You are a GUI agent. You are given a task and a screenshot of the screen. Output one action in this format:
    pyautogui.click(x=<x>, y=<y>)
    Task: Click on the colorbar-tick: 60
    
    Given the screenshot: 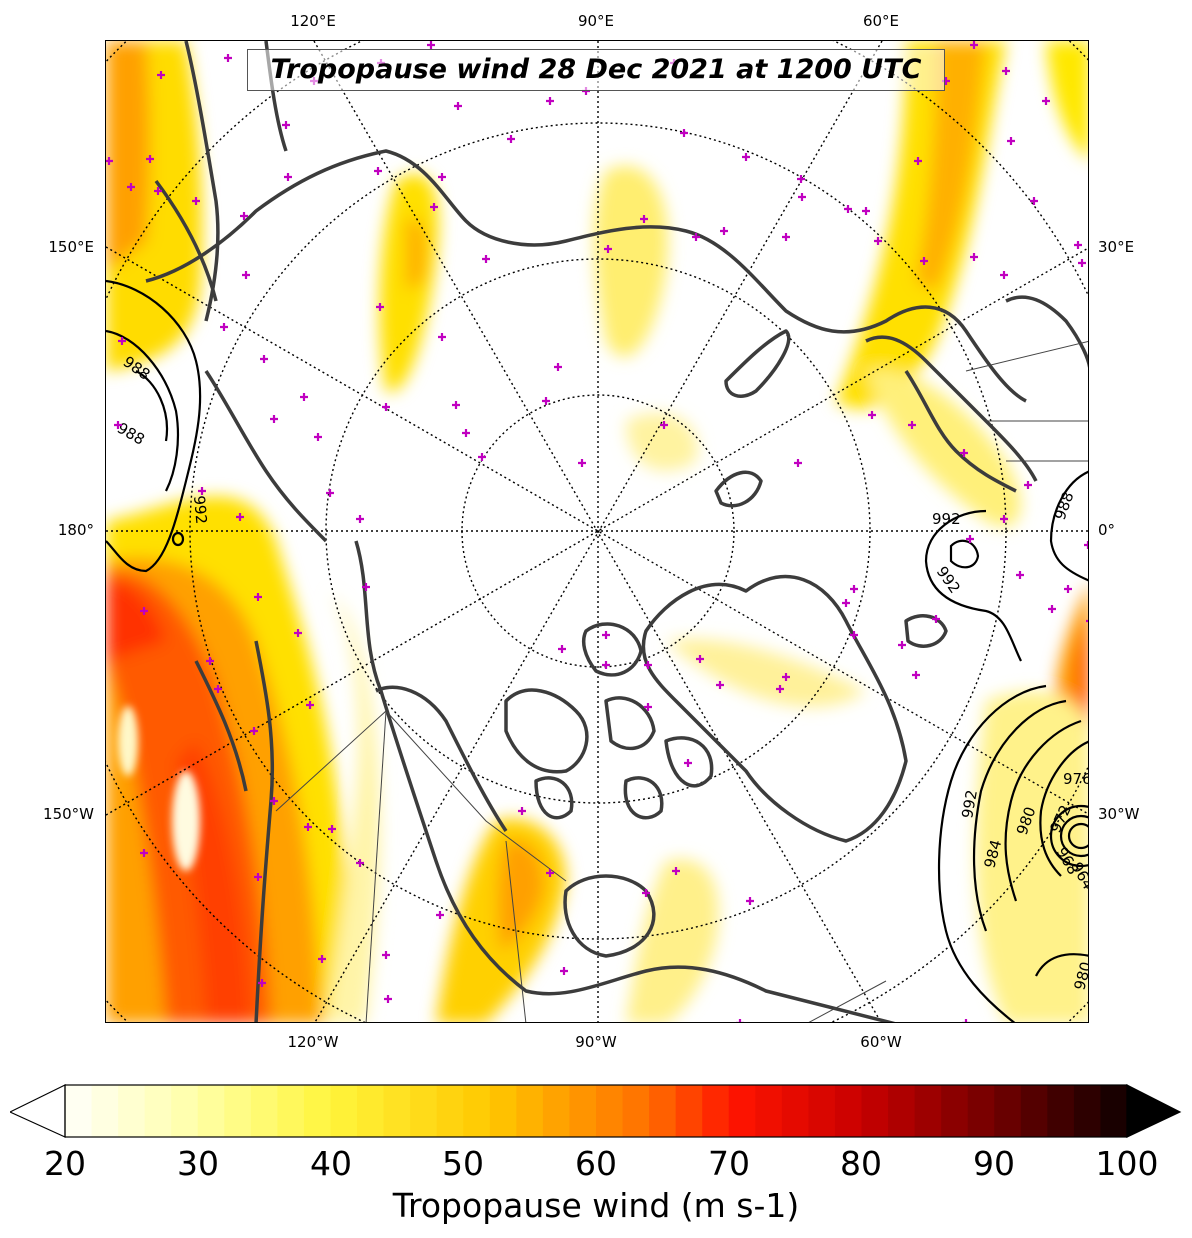 What is the action you would take?
    pyautogui.click(x=596, y=1163)
    